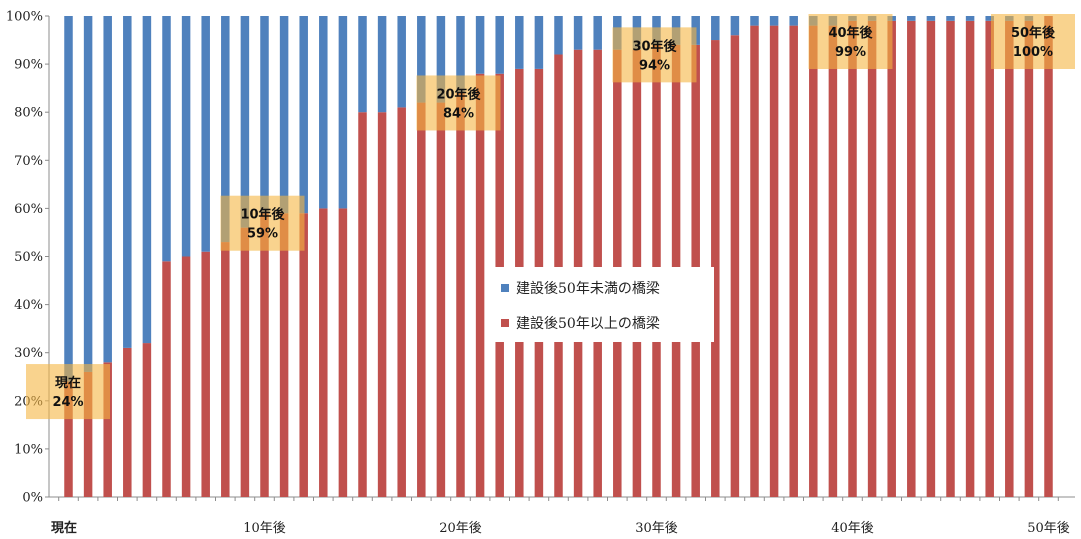 Image resolution: width=1081 pixels, height=539 pixels. What do you see at coordinates (67, 402) in the screenshot?
I see `annotation-value: 24%` at bounding box center [67, 402].